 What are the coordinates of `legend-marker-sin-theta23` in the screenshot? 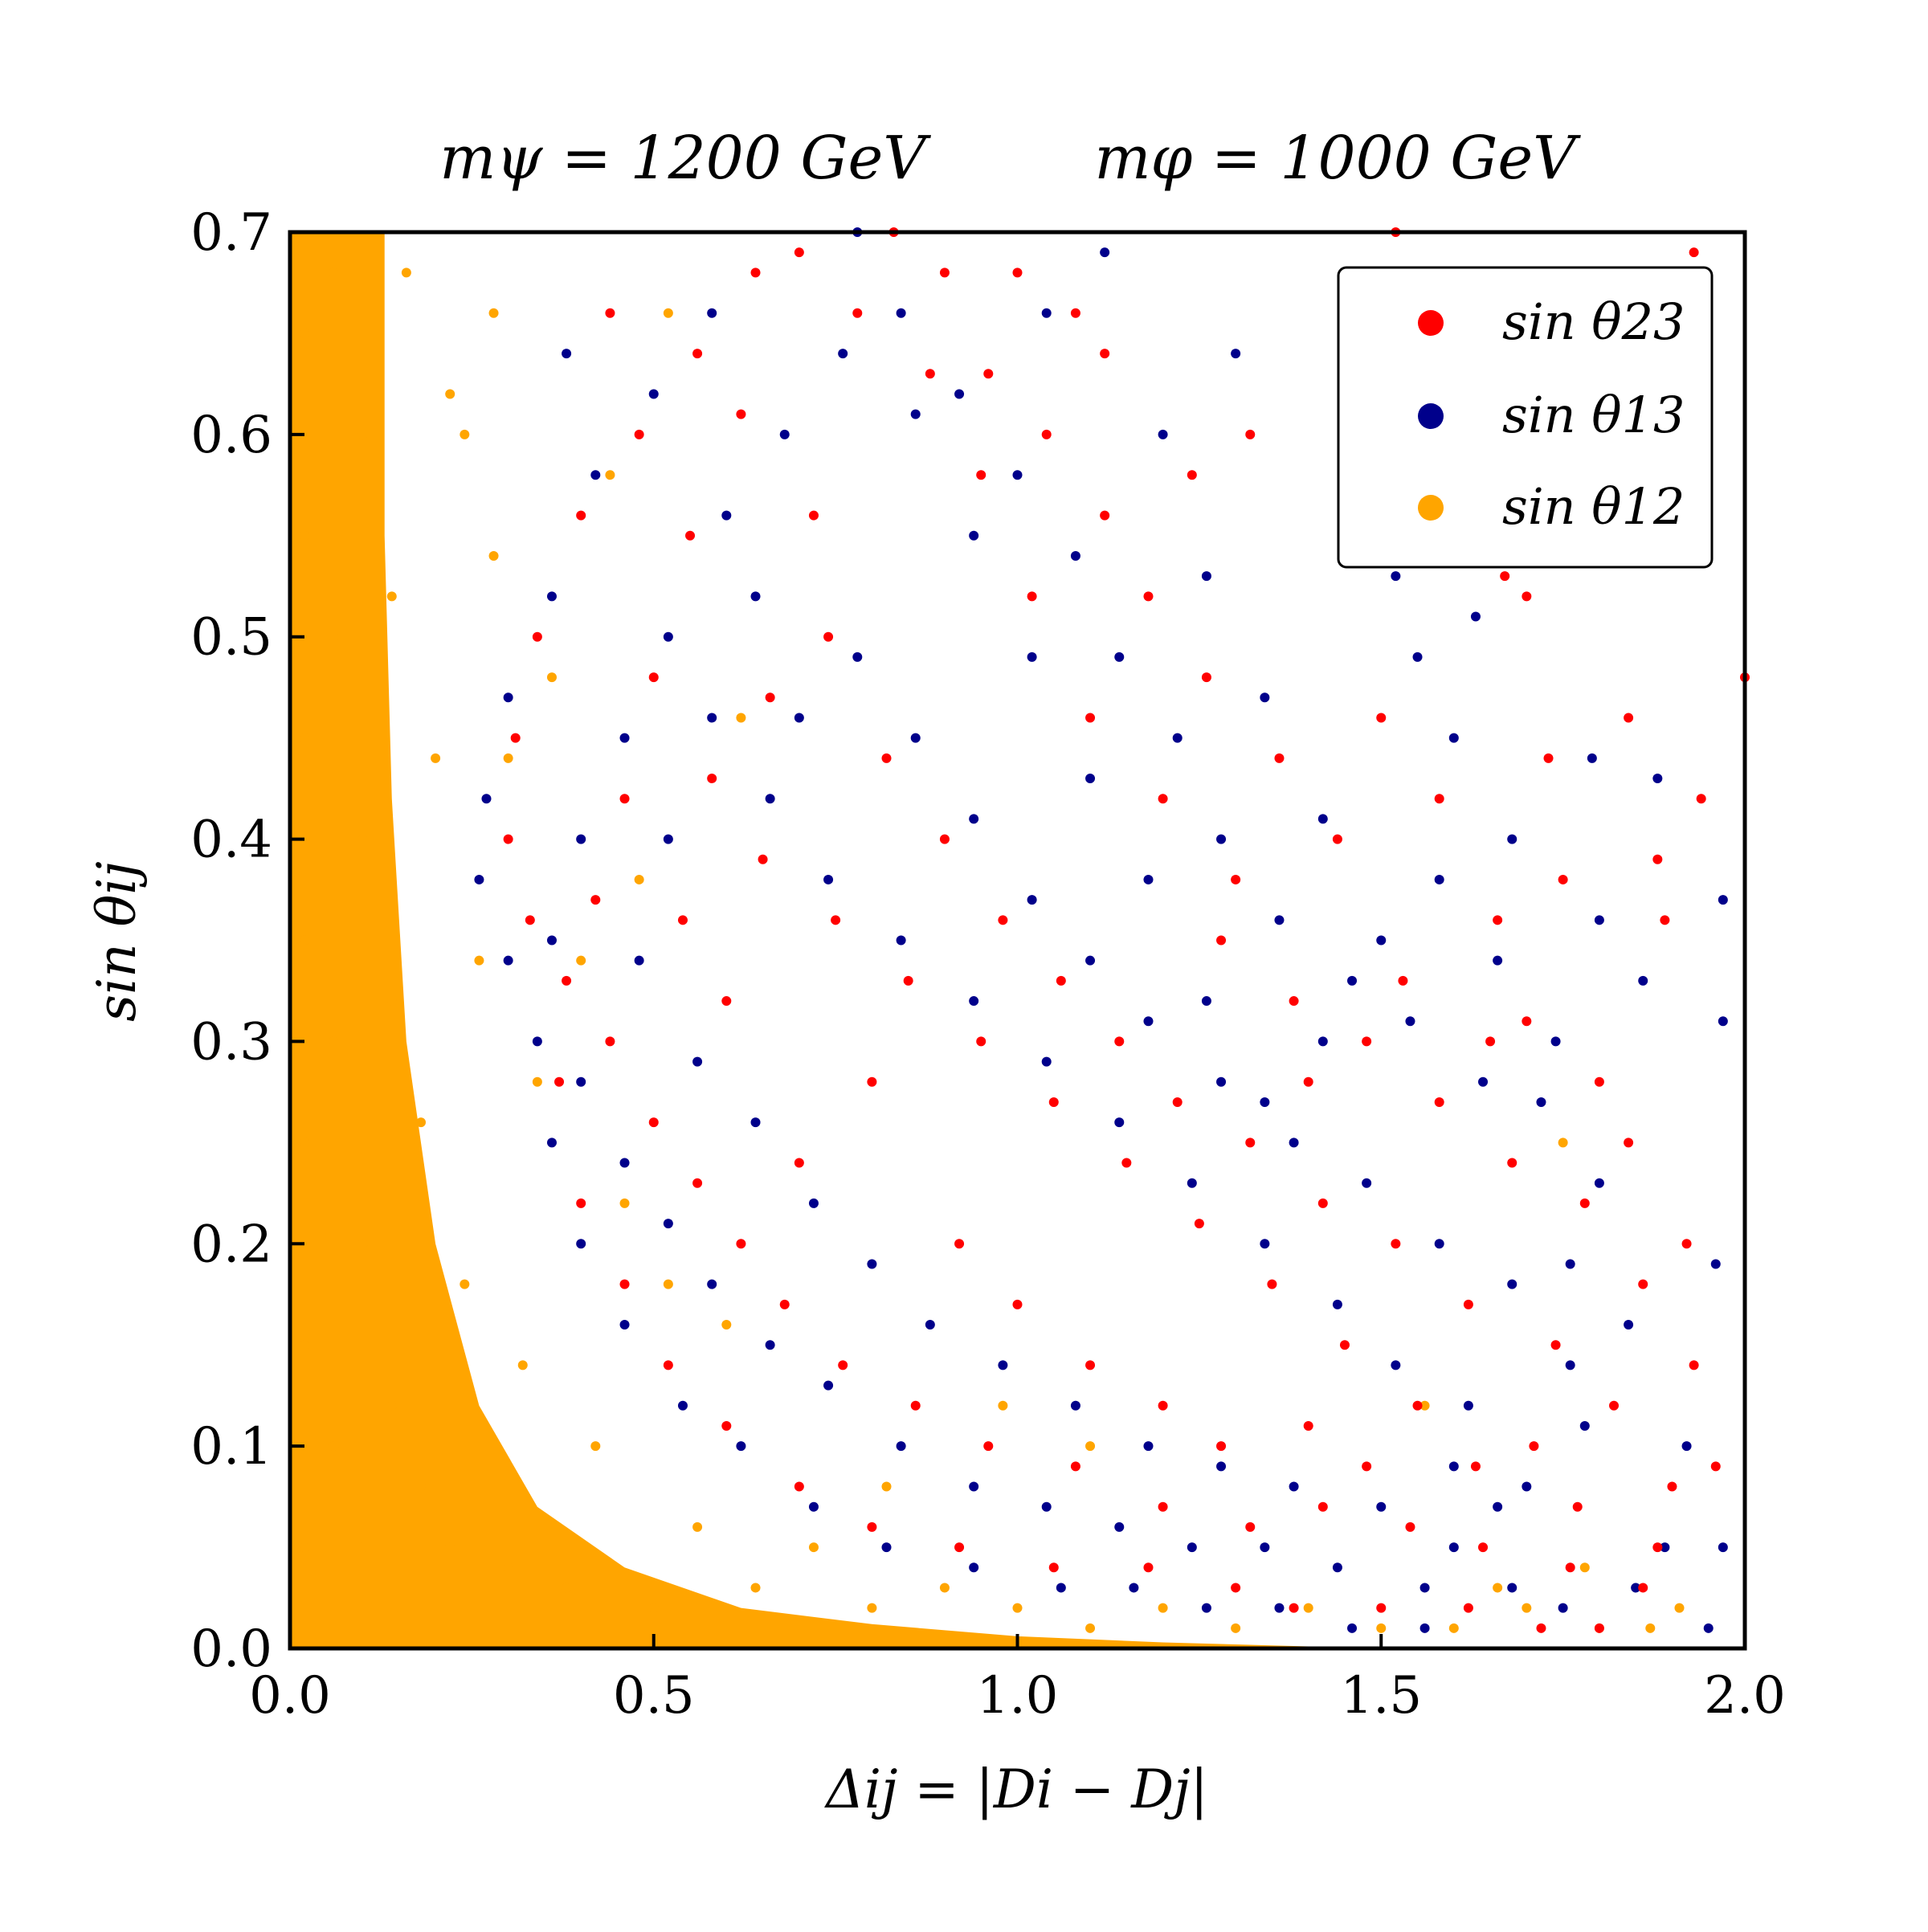 It's located at (1431, 323).